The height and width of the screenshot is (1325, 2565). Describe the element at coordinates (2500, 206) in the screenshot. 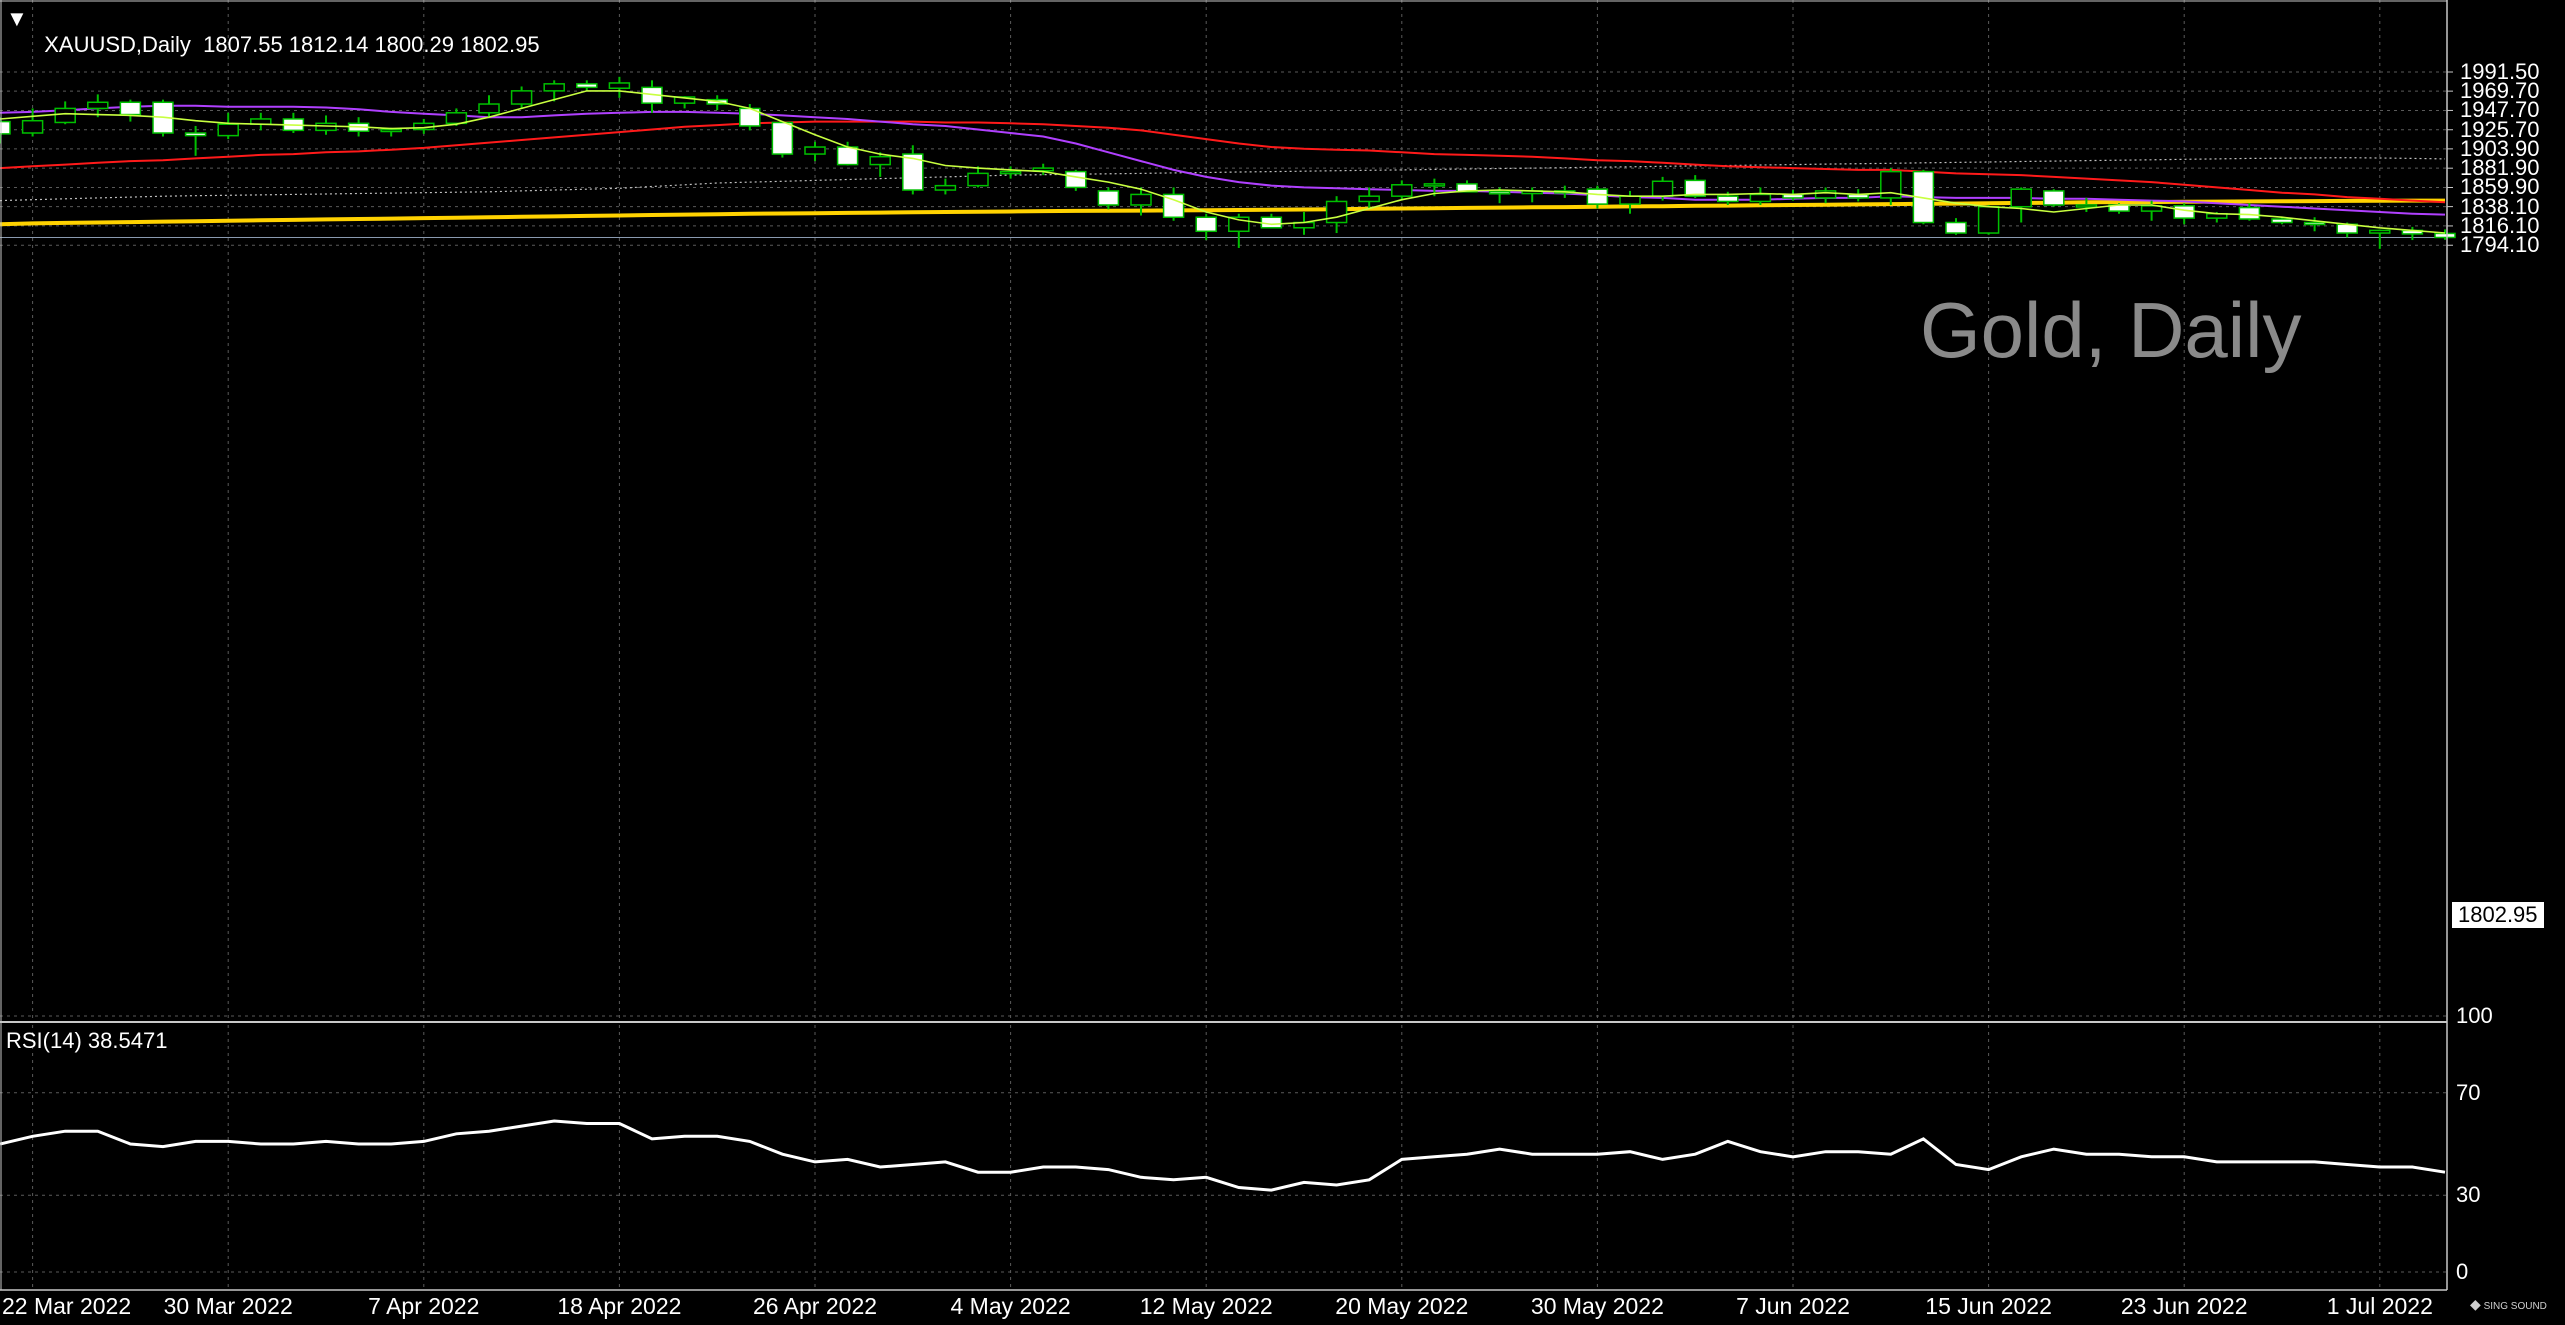

I see `price-tick-label: 1838.10` at that location.